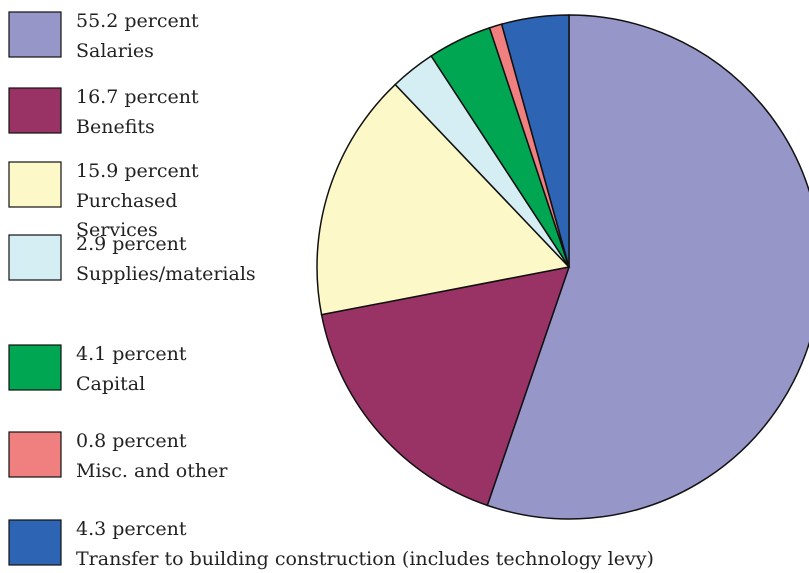  What do you see at coordinates (137, 97) in the screenshot?
I see `legend-value-label: 16.7 percent` at bounding box center [137, 97].